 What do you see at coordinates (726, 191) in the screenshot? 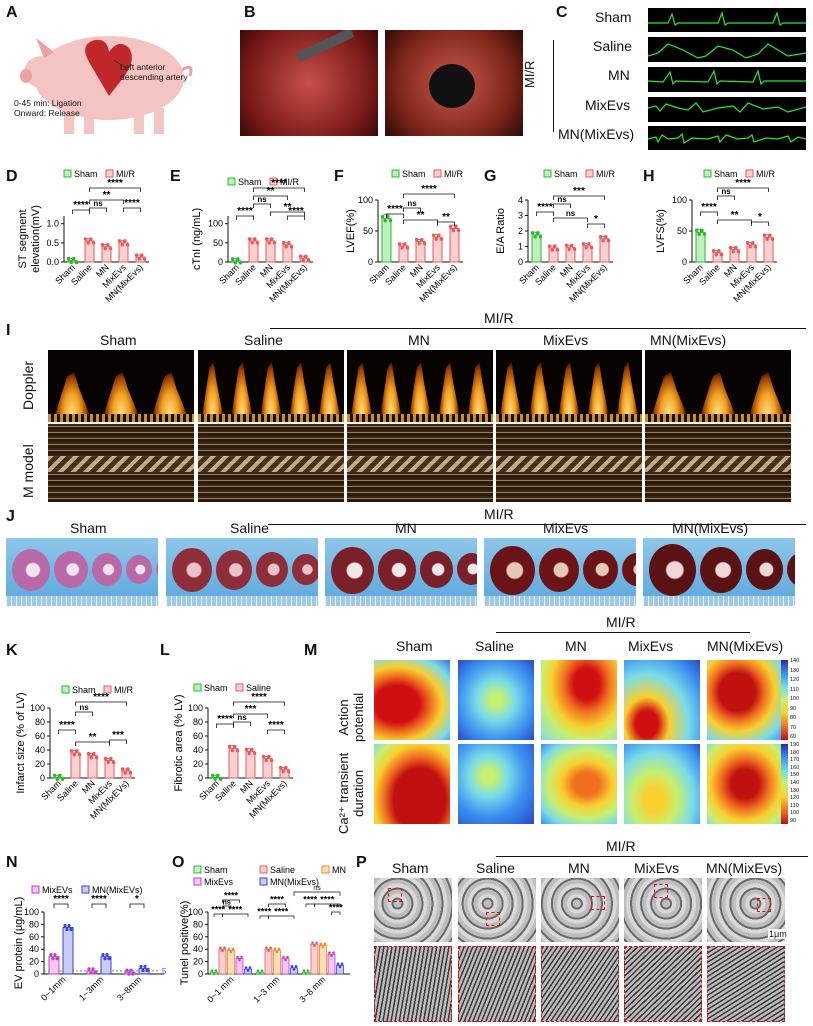
I see `significance-label: ns` at bounding box center [726, 191].